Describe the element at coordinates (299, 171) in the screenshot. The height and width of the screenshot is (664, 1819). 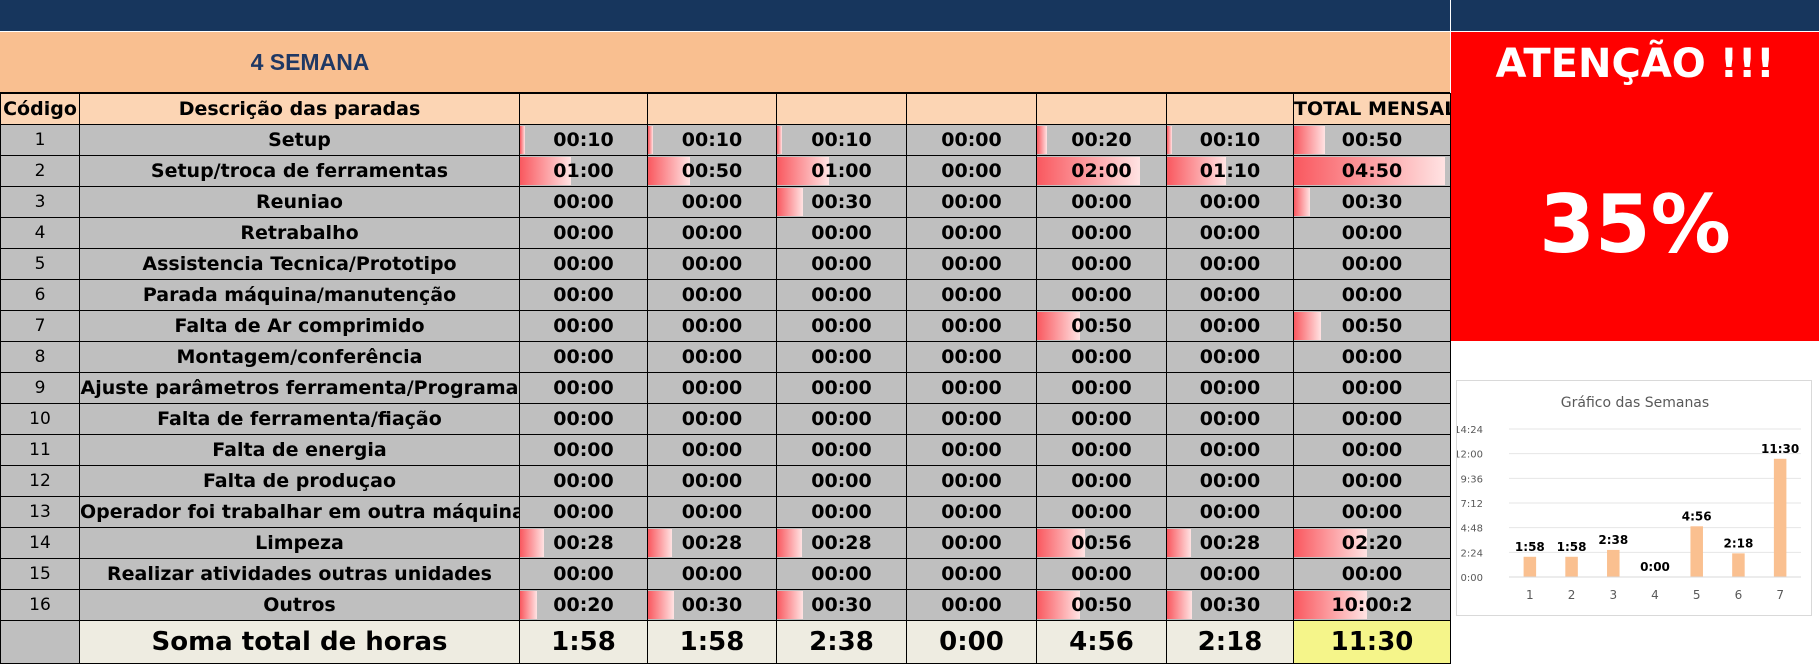
I see `row-description: Setup/troca de ferramentas` at that location.